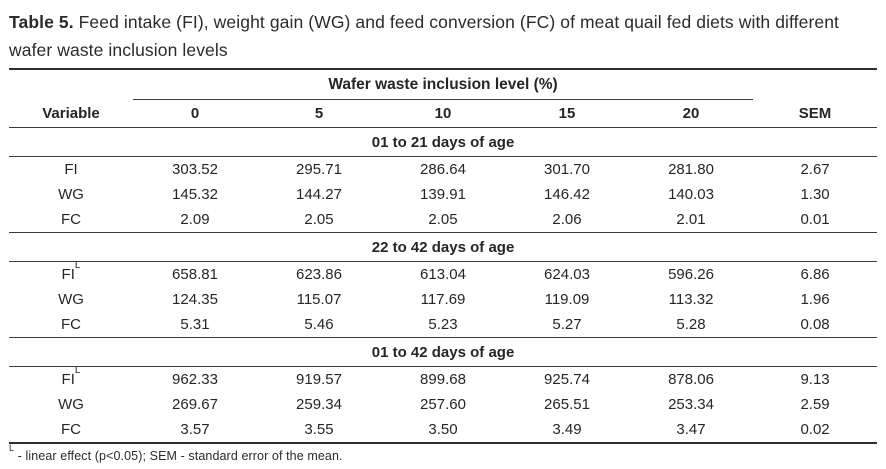 Image resolution: width=886 pixels, height=469 pixels. I want to click on value-cell: 3.57, so click(195, 429).